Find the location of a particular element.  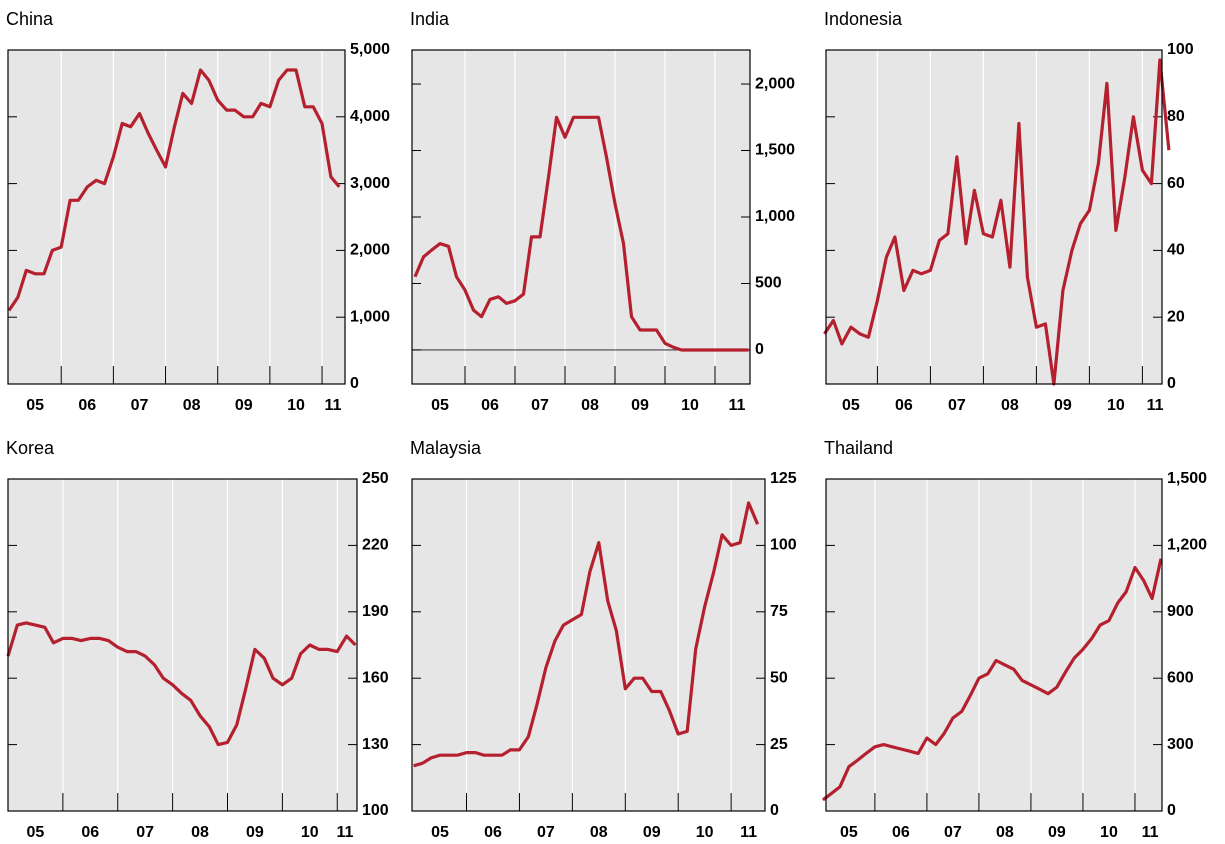

y-tick-label: 160 is located at coordinates (375, 677).